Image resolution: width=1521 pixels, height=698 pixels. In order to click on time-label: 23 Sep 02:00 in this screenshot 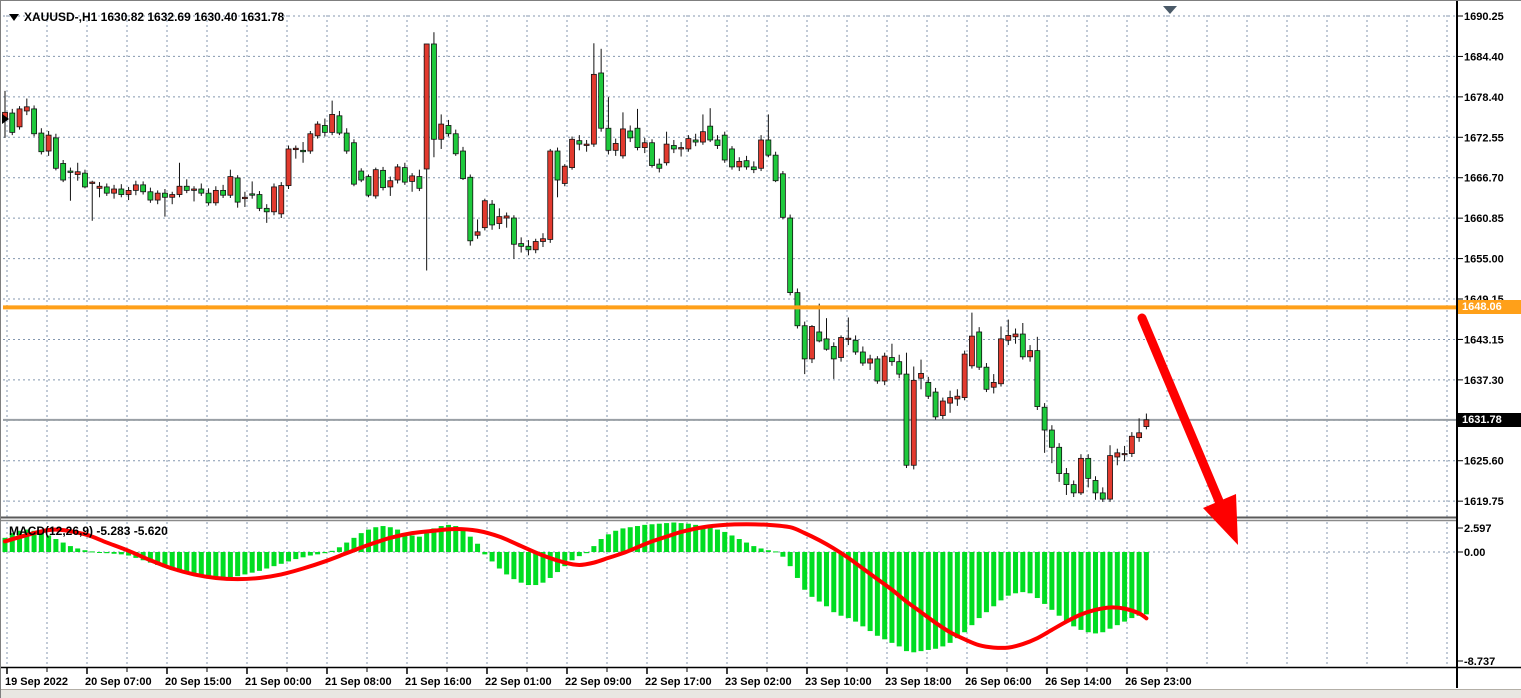, I will do `click(758, 682)`.